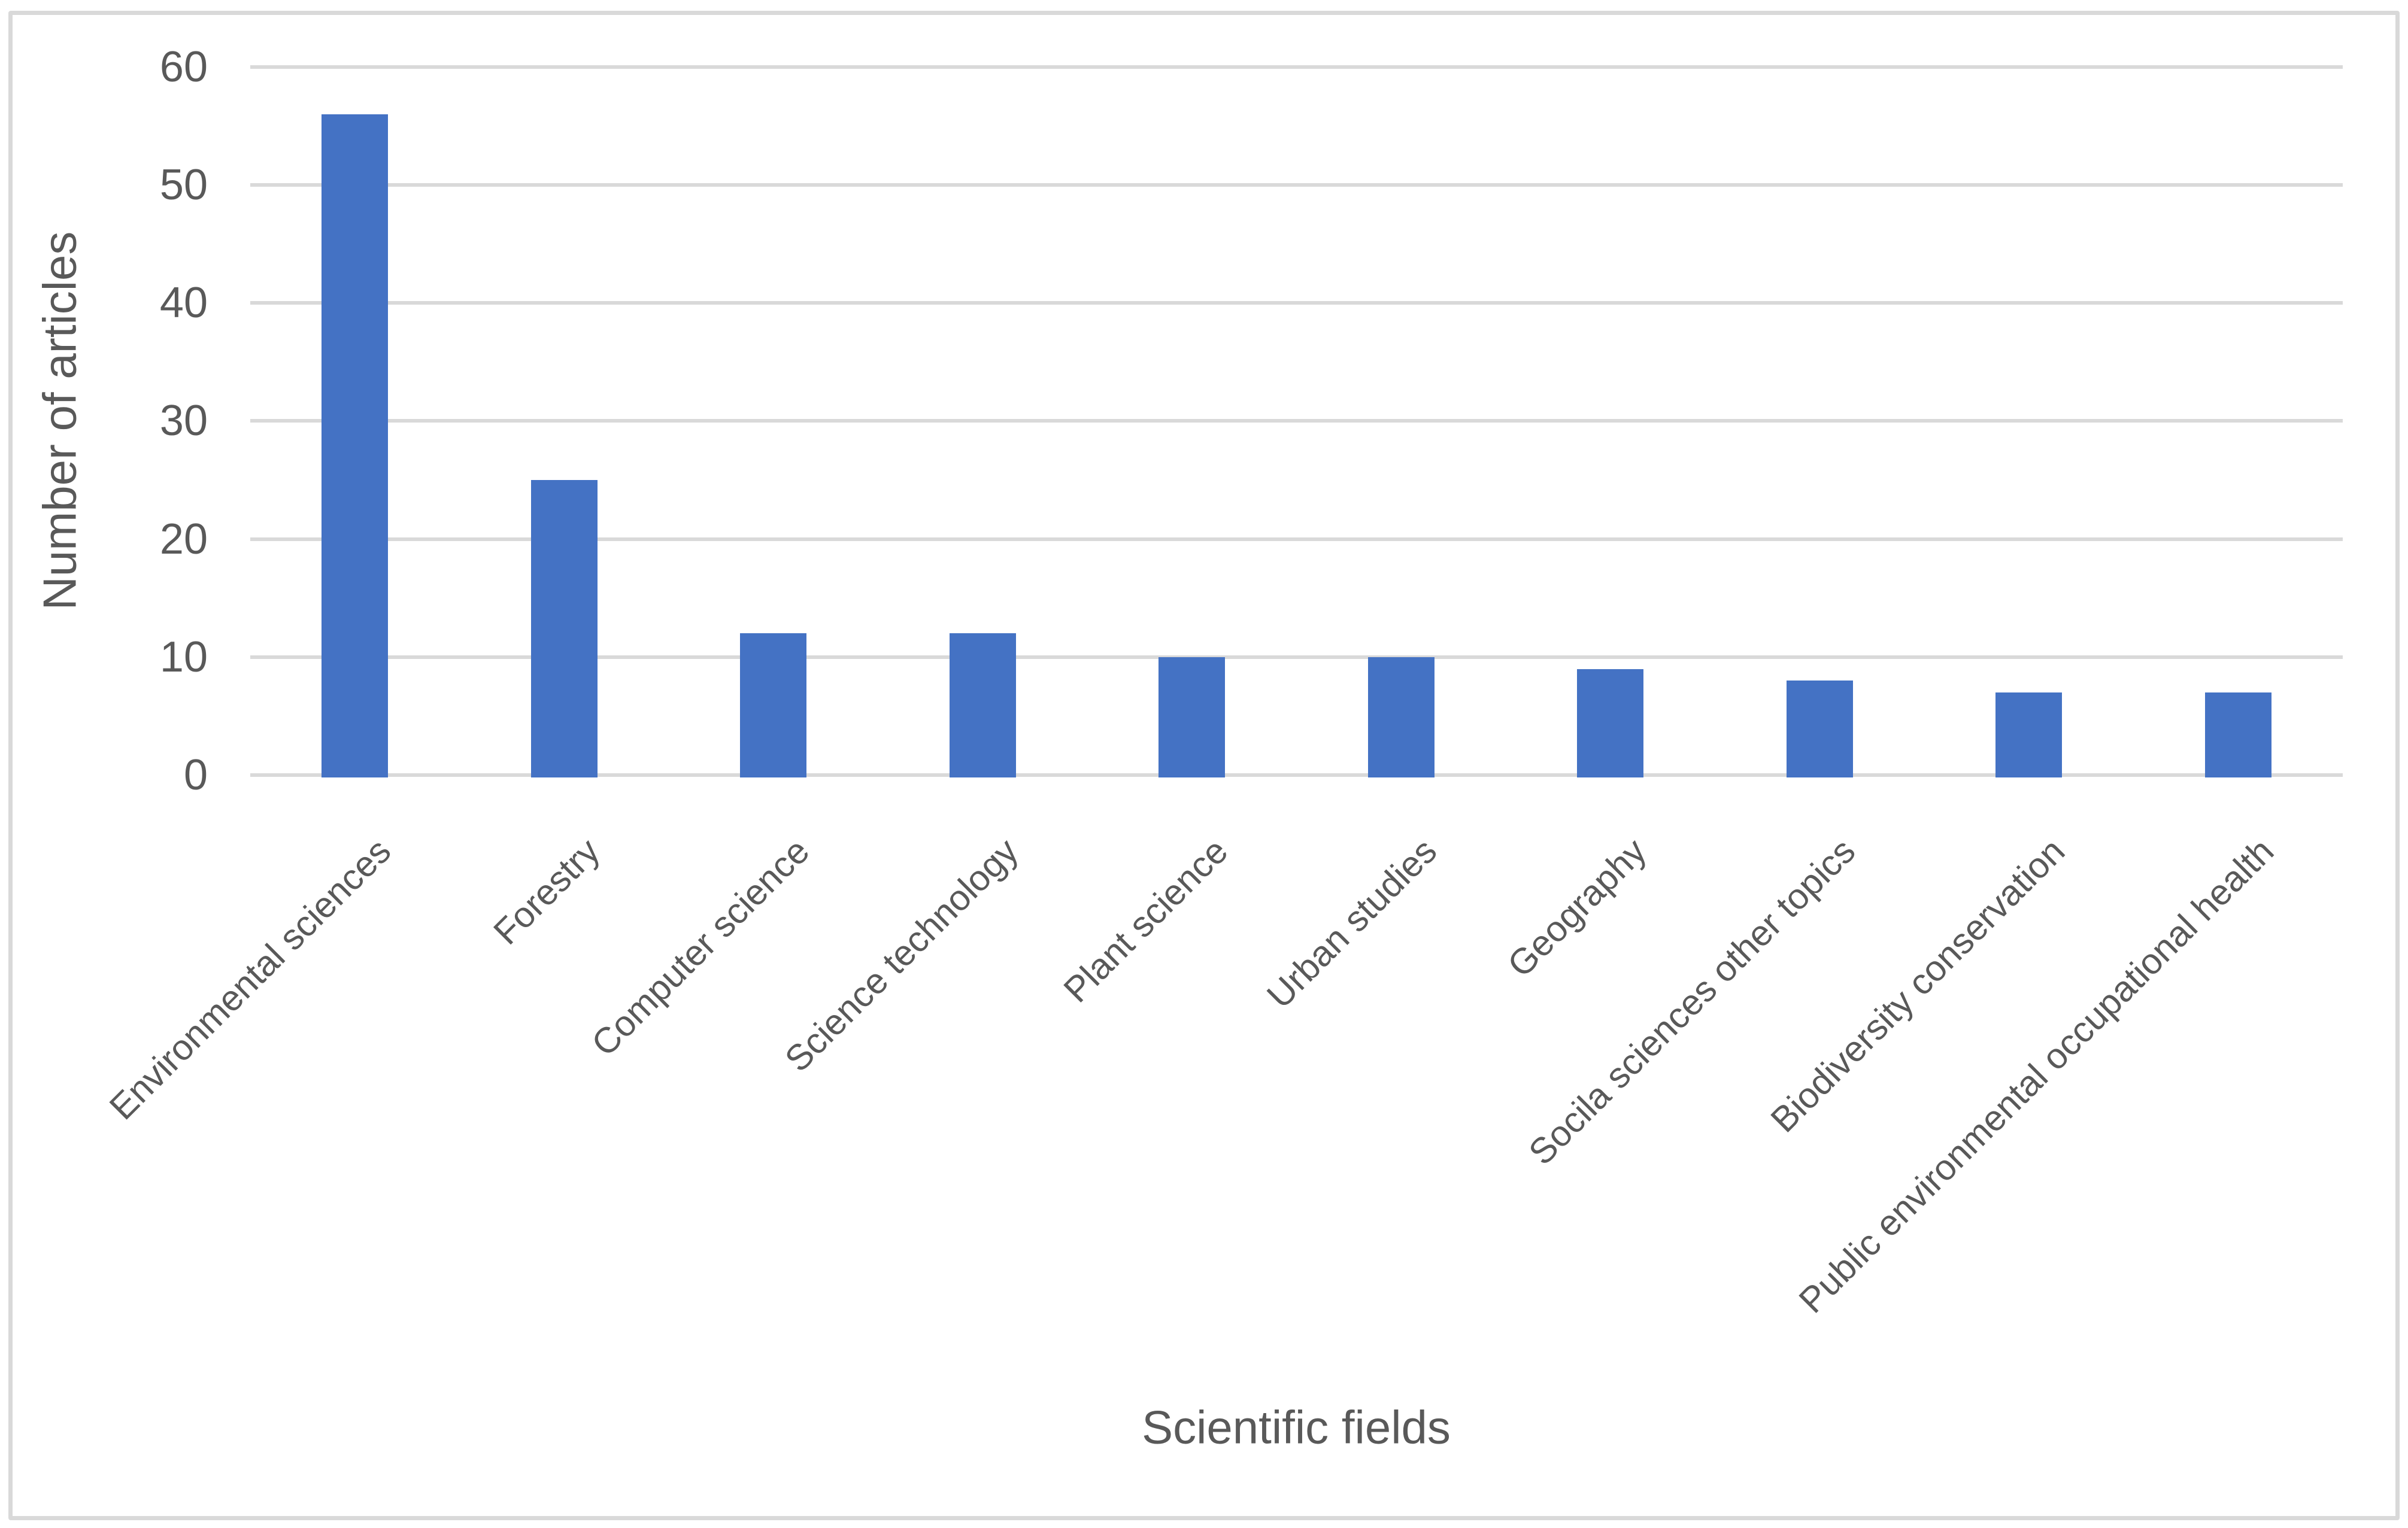 The image size is (2408, 1528). Describe the element at coordinates (59, 420) in the screenshot. I see `y-axis-title: Number of articles` at that location.